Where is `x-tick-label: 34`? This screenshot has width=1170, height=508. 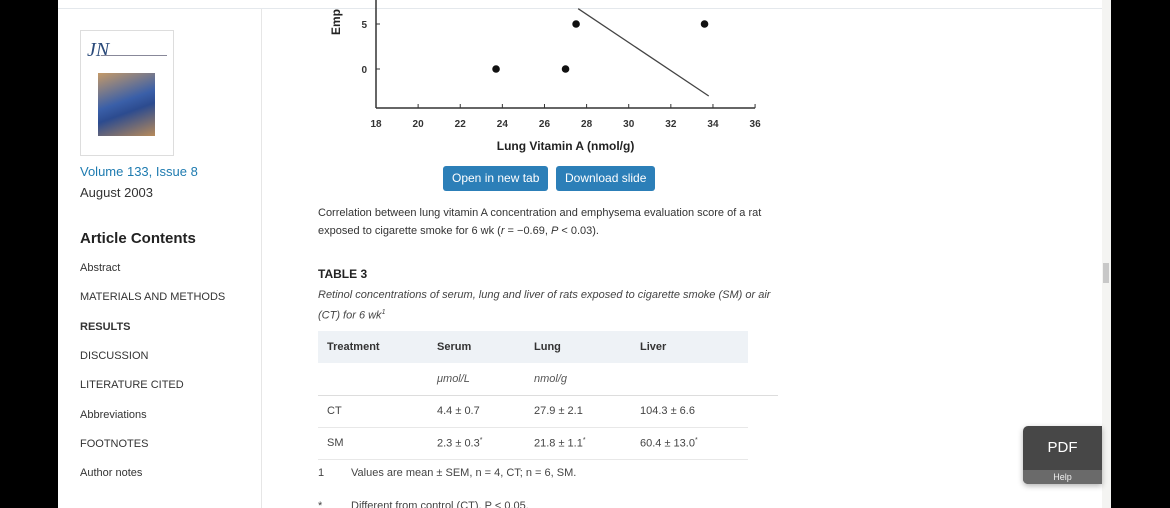
x-tick-label: 34 is located at coordinates (713, 124).